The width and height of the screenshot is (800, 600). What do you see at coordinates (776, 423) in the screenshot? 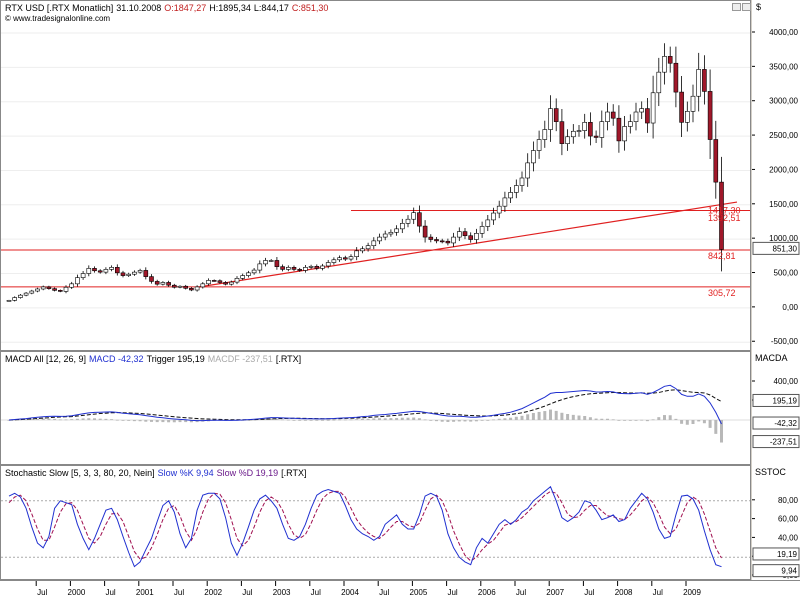
I see `macd-tag-macd-box` at bounding box center [776, 423].